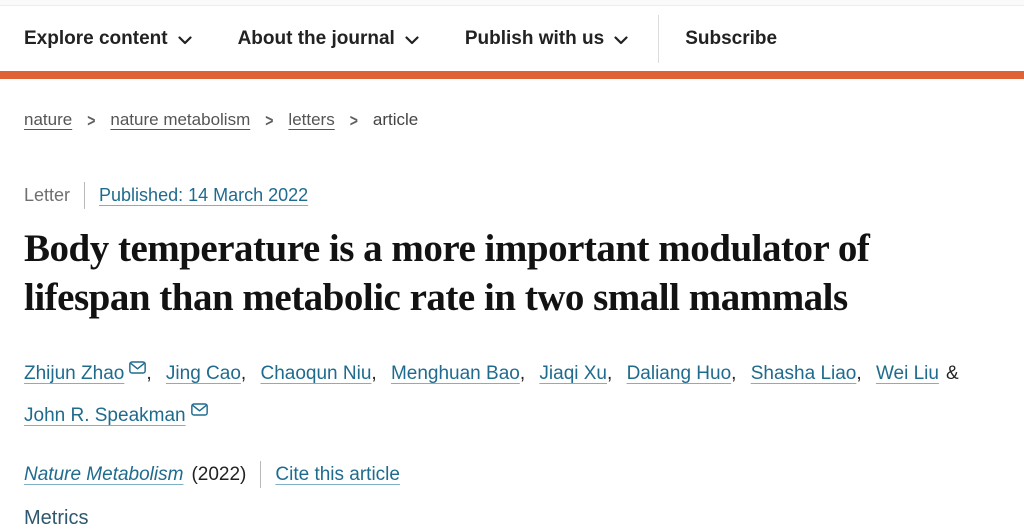  What do you see at coordinates (219, 474) in the screenshot?
I see `citation-year: (2022)` at bounding box center [219, 474].